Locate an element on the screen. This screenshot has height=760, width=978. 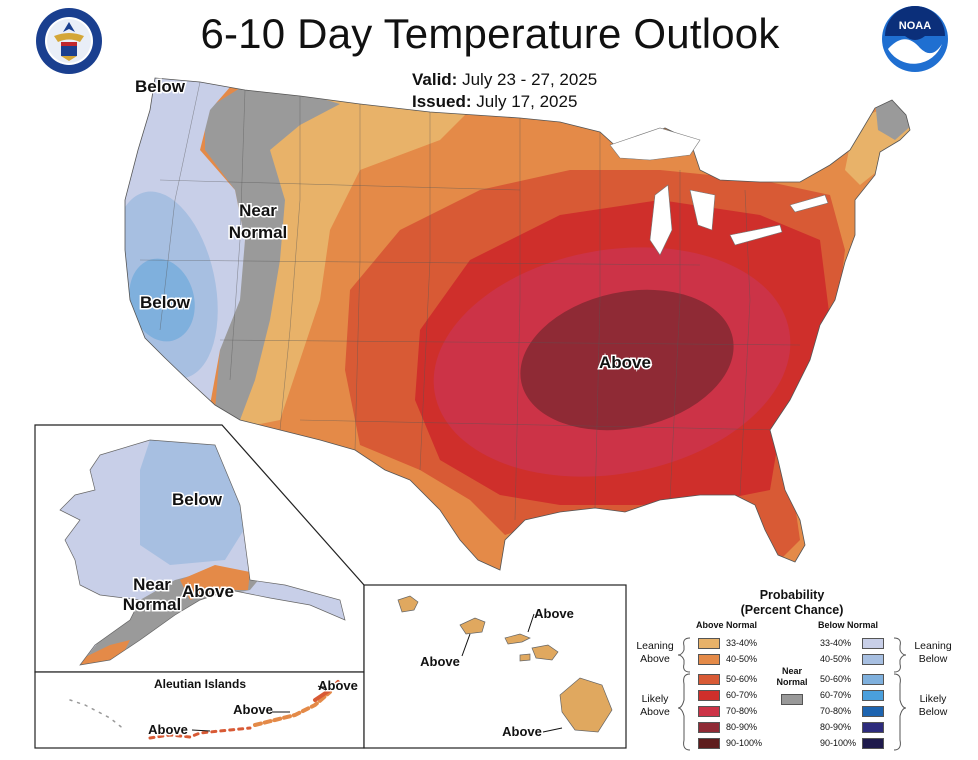
legend-likely-below-line1: Likely is located at coordinates (933, 699).